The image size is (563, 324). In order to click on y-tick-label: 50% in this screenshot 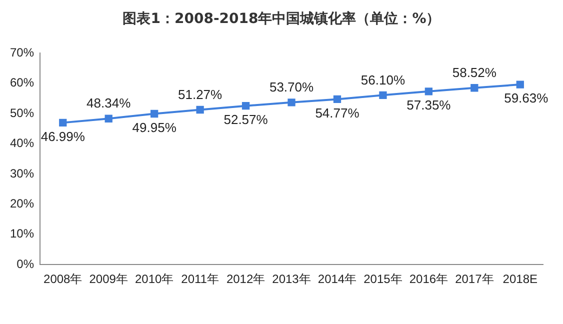, I will do `click(22, 113)`.